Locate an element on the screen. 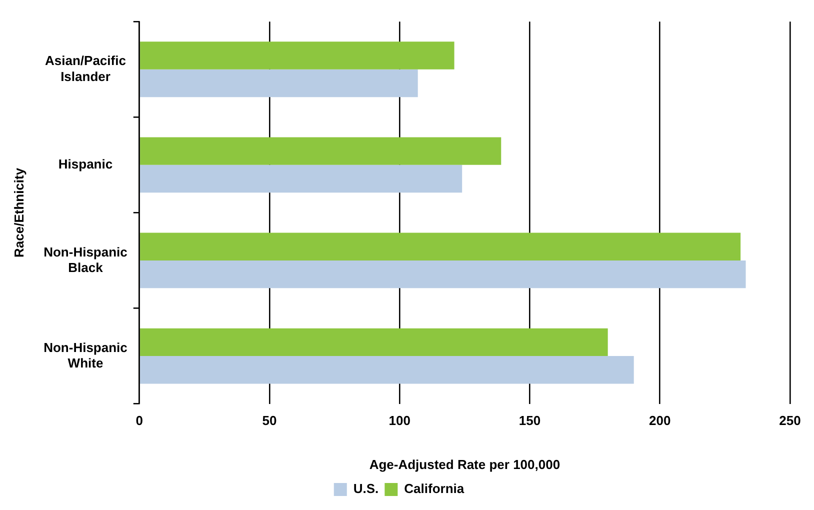 The height and width of the screenshot is (510, 814). y-tick-label: Non-Hispanic Black is located at coordinates (86, 259).